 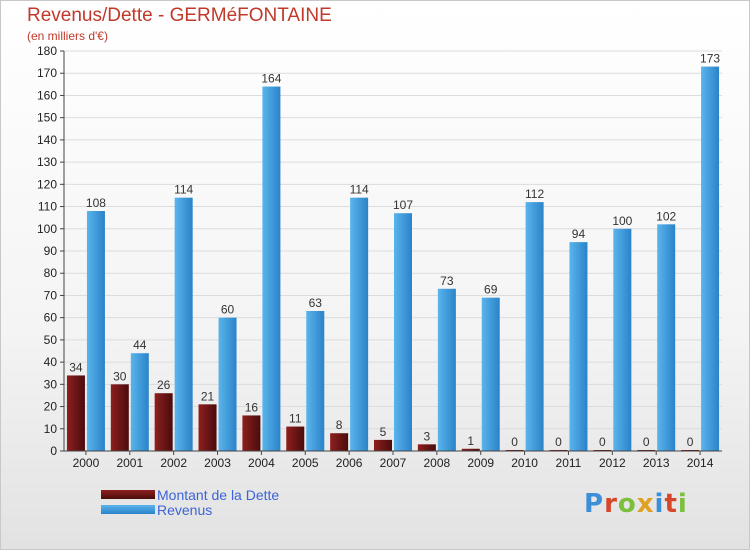 What do you see at coordinates (359, 324) in the screenshot?
I see `bar-revenus-2006` at bounding box center [359, 324].